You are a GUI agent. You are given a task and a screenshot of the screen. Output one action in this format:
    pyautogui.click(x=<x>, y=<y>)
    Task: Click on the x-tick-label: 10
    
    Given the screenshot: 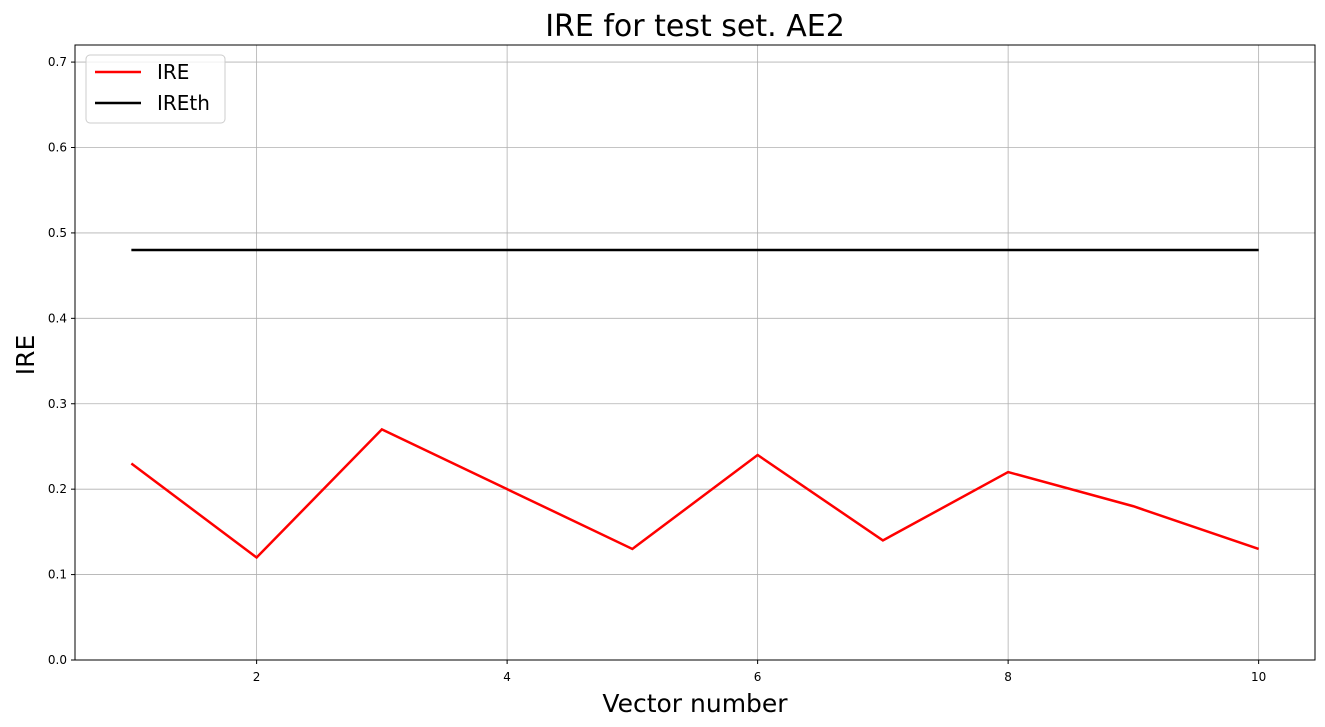 What is the action you would take?
    pyautogui.click(x=1258, y=677)
    